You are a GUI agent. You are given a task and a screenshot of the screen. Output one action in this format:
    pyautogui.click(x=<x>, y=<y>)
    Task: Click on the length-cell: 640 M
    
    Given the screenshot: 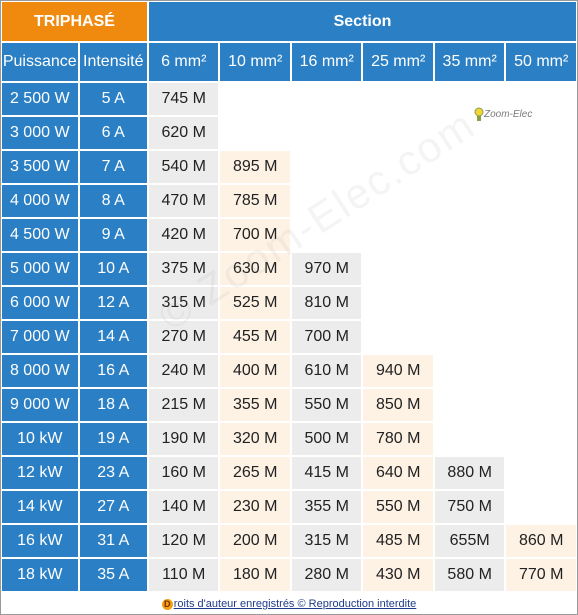 What is the action you would take?
    pyautogui.click(x=398, y=473)
    